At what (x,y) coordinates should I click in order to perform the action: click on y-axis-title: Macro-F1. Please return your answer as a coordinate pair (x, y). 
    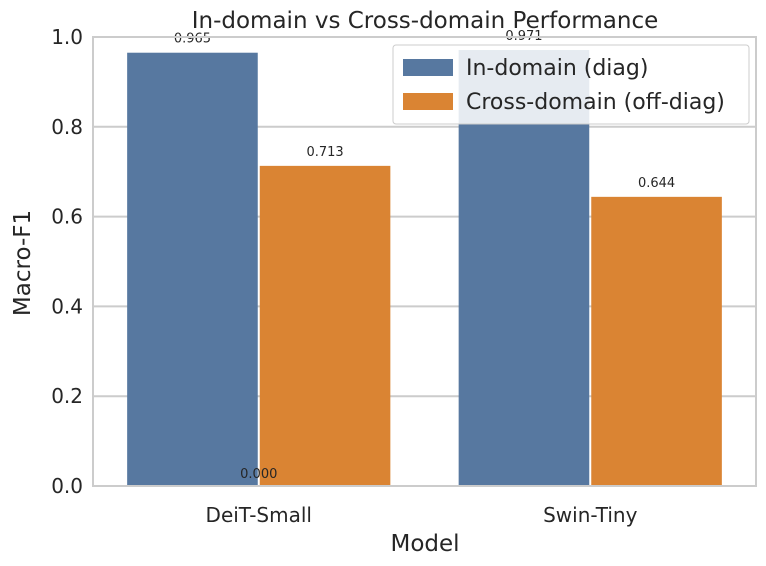
    Looking at the image, I should click on (23, 263).